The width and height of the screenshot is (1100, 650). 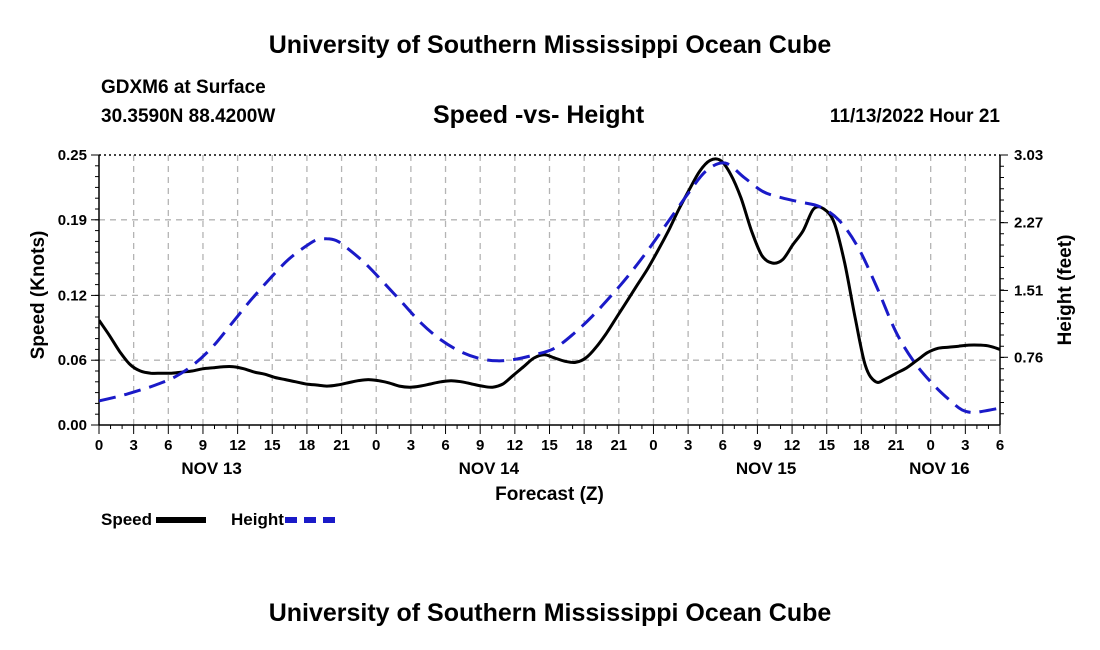 I want to click on left-tick-label: 0.00, so click(x=72, y=425).